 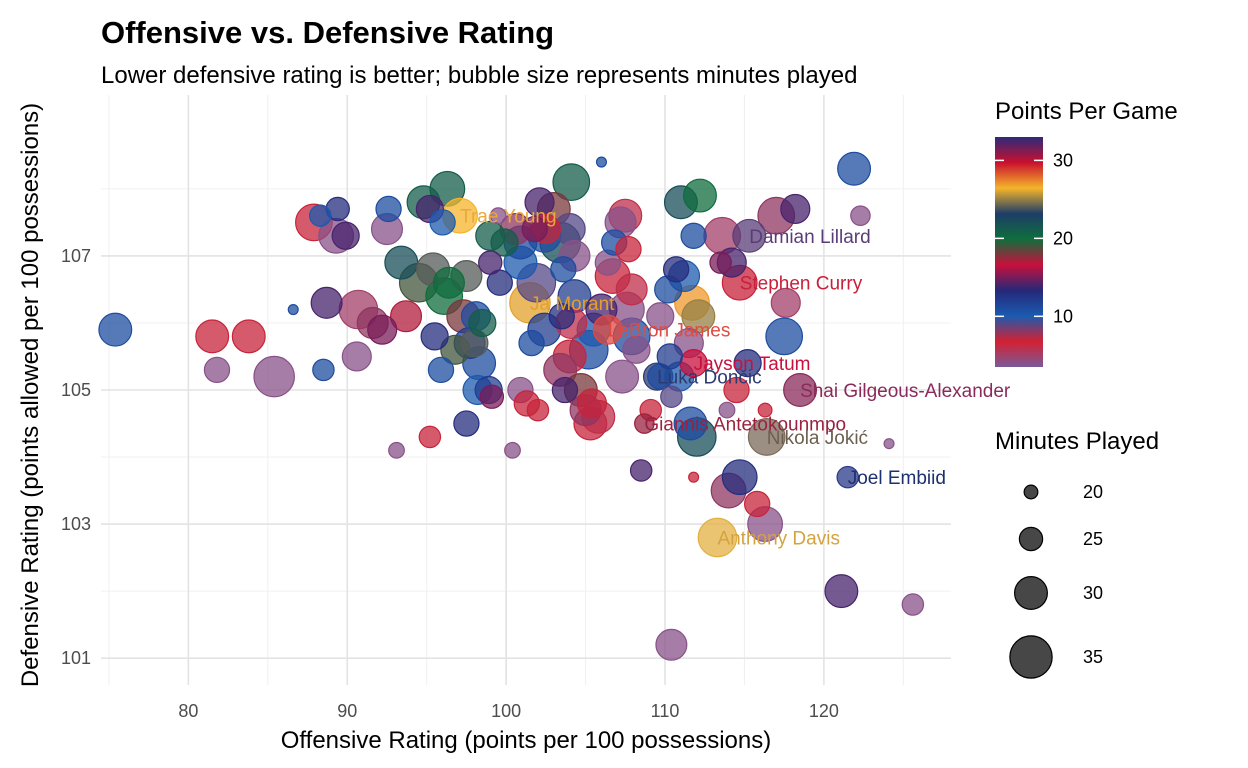 I want to click on color-legend: Points Per Game 10 20 30, so click(x=1086, y=232).